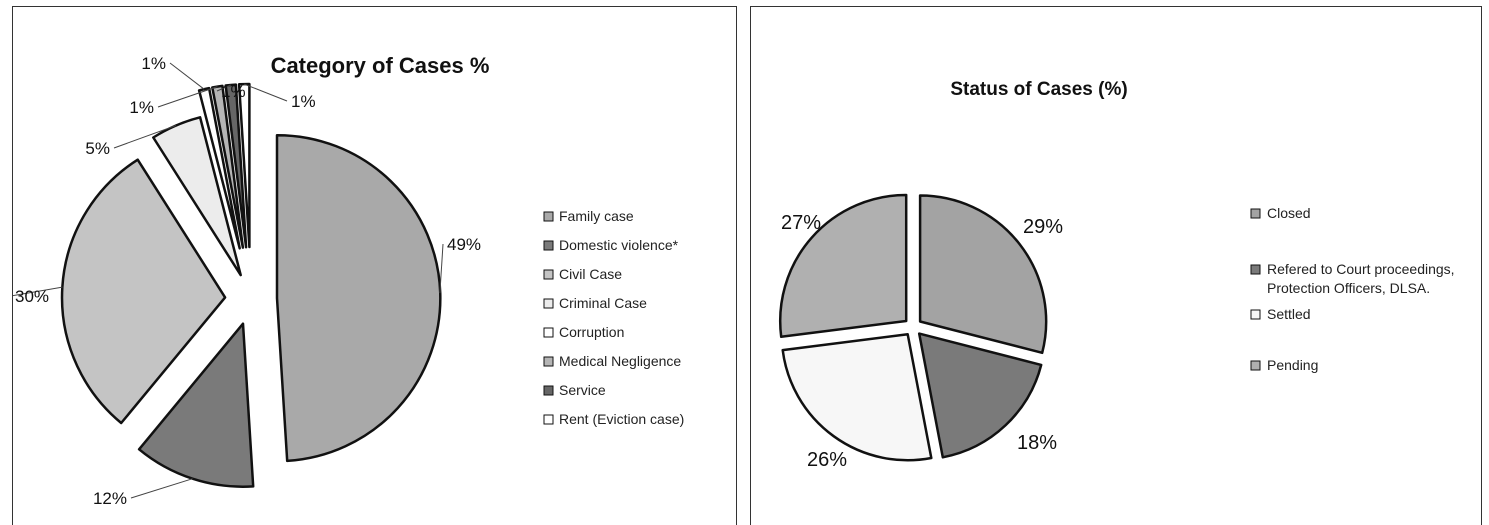 The width and height of the screenshot is (1489, 525). Describe the element at coordinates (596, 216) in the screenshot. I see `legend-item-family-case: Family case` at that location.